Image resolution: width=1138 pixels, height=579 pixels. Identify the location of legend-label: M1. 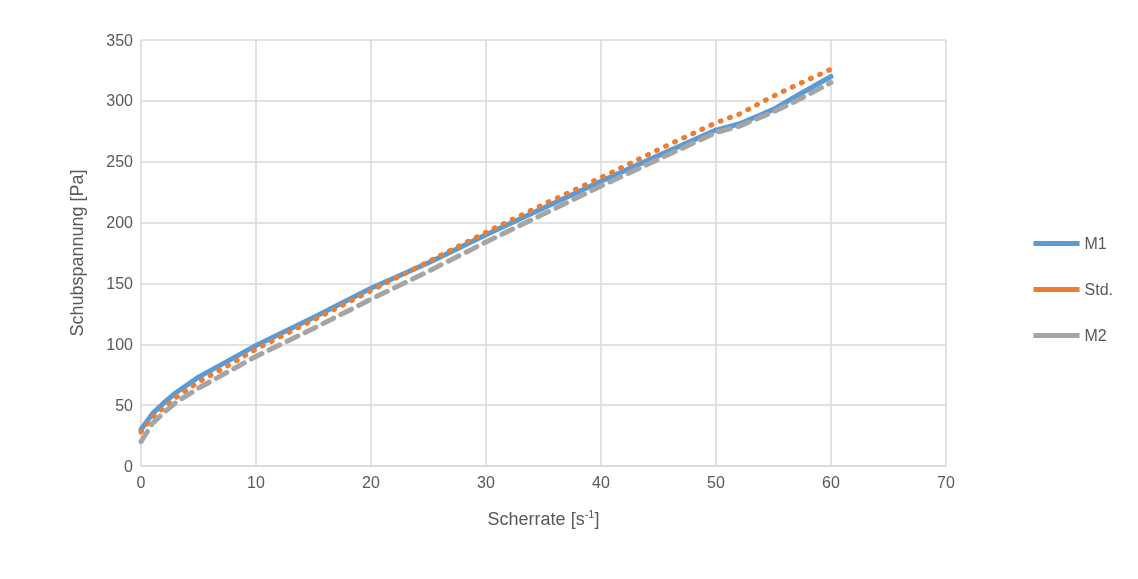
(1095, 243).